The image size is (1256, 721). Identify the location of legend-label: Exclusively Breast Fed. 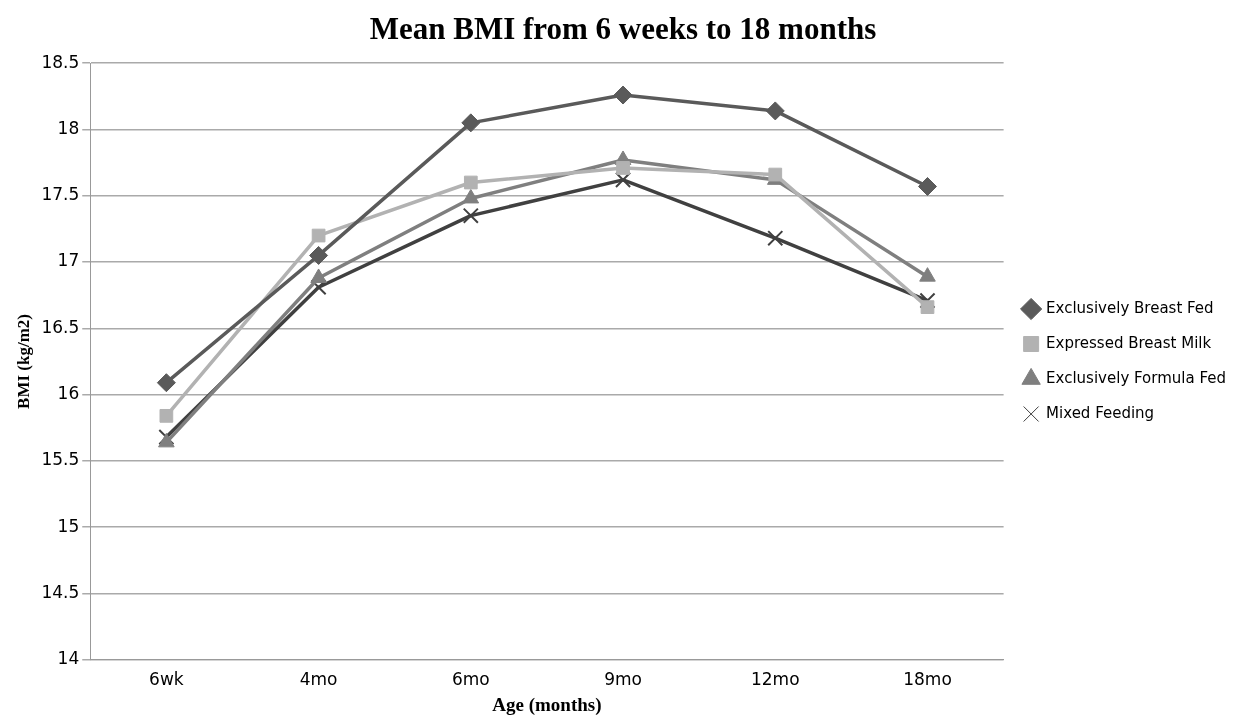
(1130, 307).